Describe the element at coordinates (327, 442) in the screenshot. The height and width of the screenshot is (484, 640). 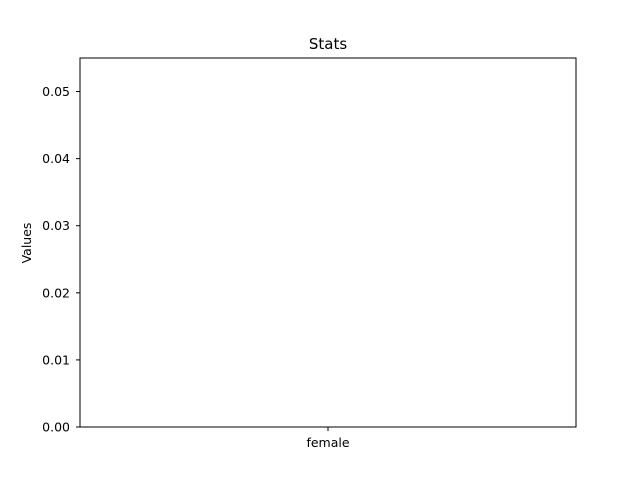
I see `x-tick-label: female` at that location.